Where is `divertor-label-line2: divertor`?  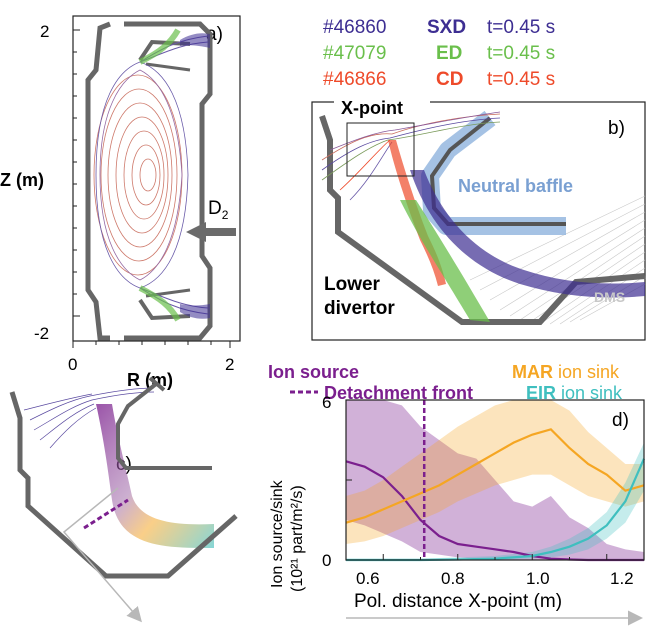
divertor-label-line2: divertor is located at coordinates (359, 308).